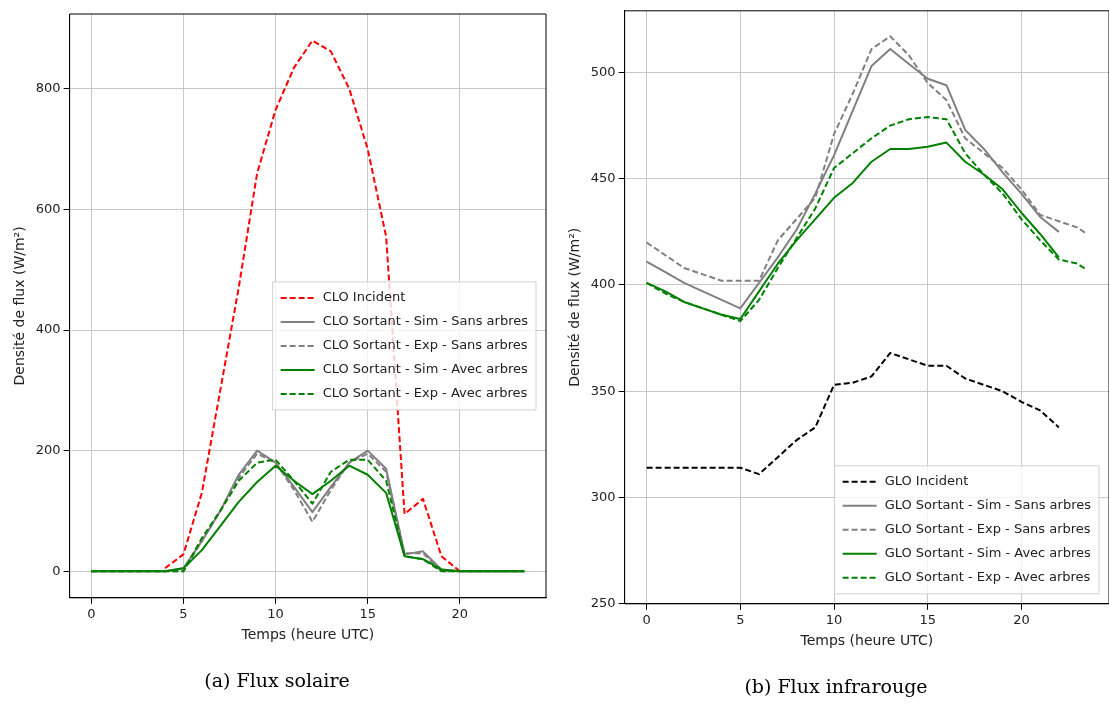  What do you see at coordinates (603, 496) in the screenshot?
I see `y-tick-label: 300` at bounding box center [603, 496].